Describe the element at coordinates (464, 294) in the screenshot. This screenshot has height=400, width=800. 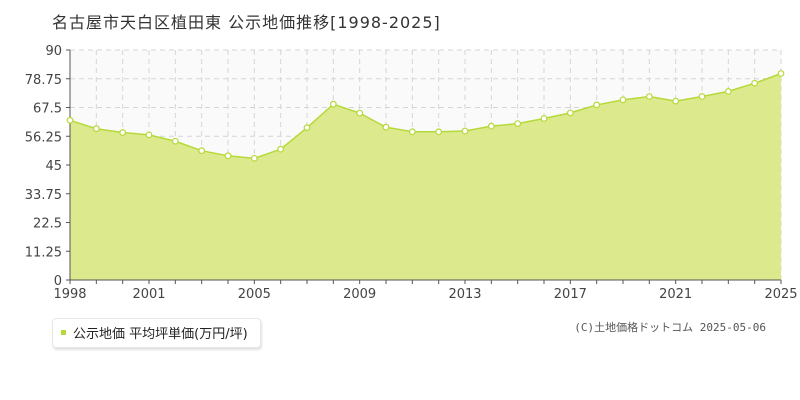
I see `x-tick-label: 2013` at that location.